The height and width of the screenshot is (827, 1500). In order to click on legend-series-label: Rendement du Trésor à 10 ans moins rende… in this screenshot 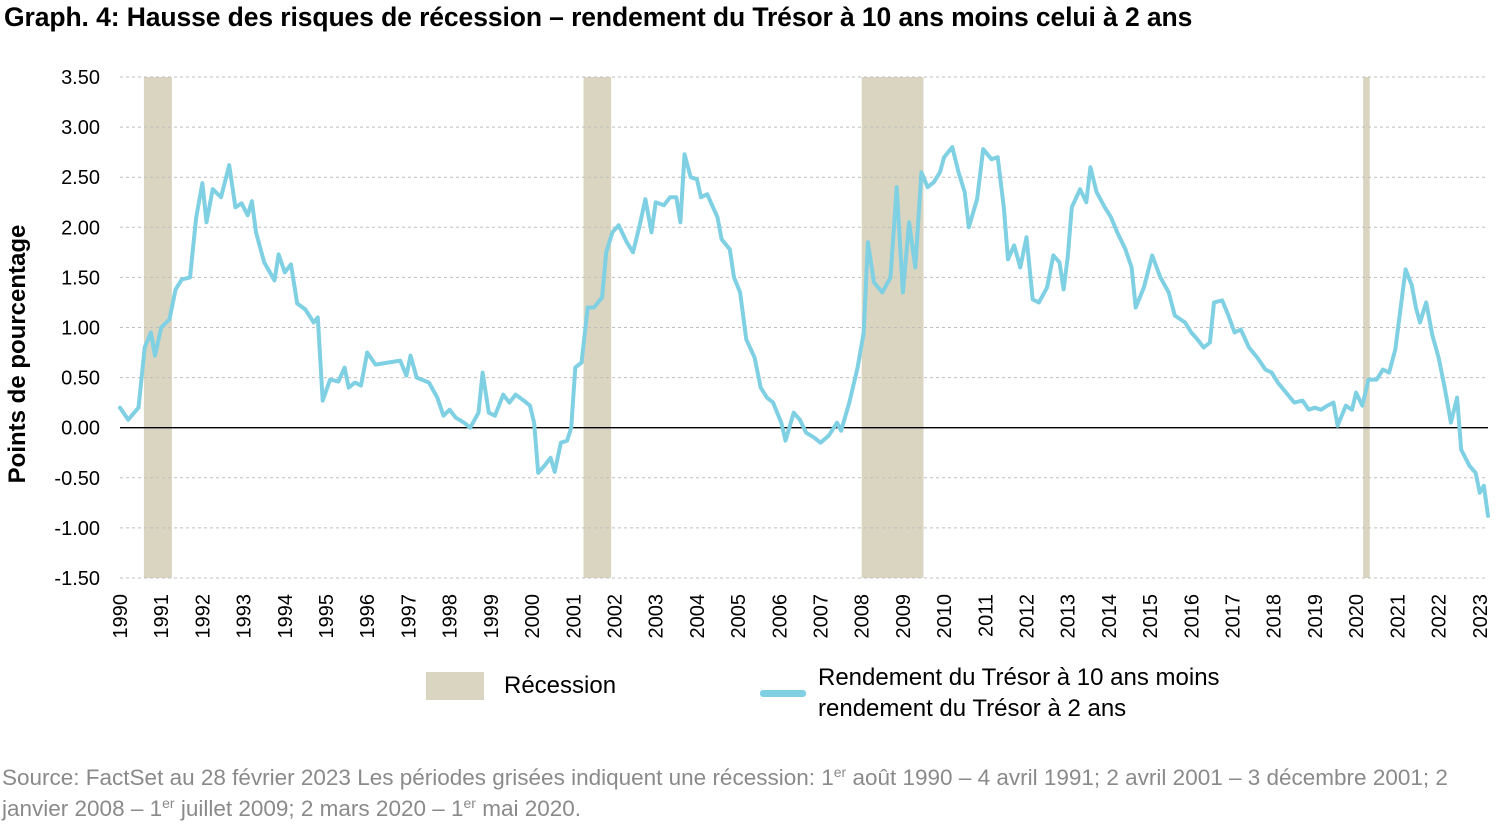, I will do `click(1019, 693)`.